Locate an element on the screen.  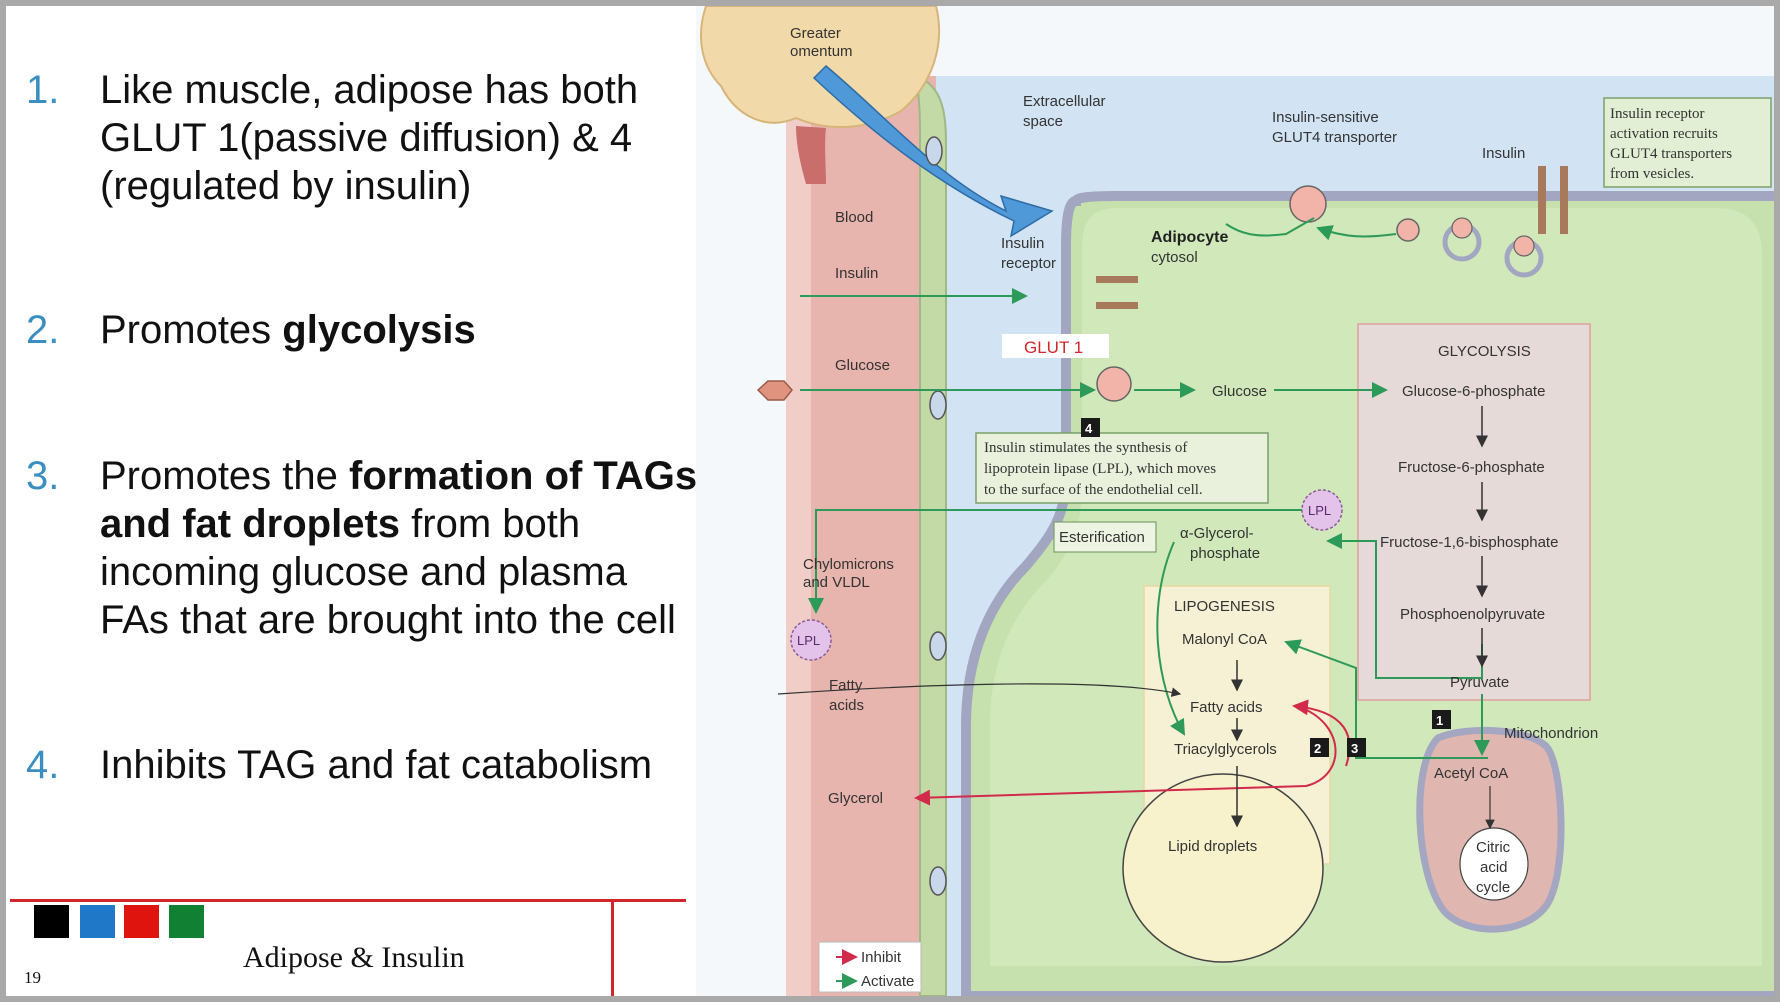
callout-text: GLUT4 transporters is located at coordinates (1671, 154).